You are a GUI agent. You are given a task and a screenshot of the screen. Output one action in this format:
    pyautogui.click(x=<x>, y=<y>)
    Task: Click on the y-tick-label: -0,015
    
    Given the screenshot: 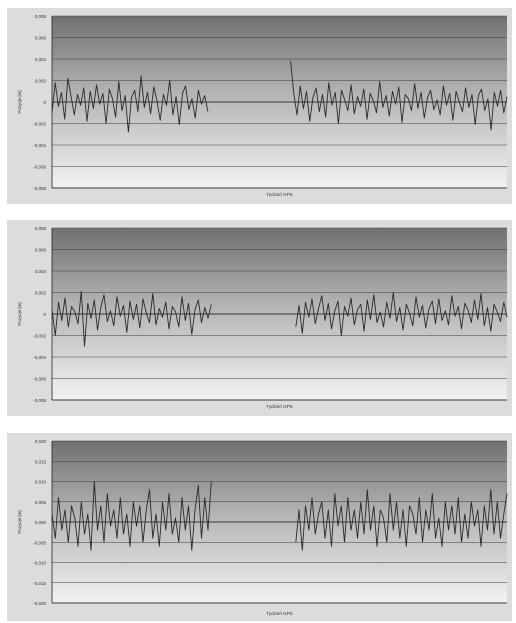 What is the action you would take?
    pyautogui.click(x=39, y=583)
    